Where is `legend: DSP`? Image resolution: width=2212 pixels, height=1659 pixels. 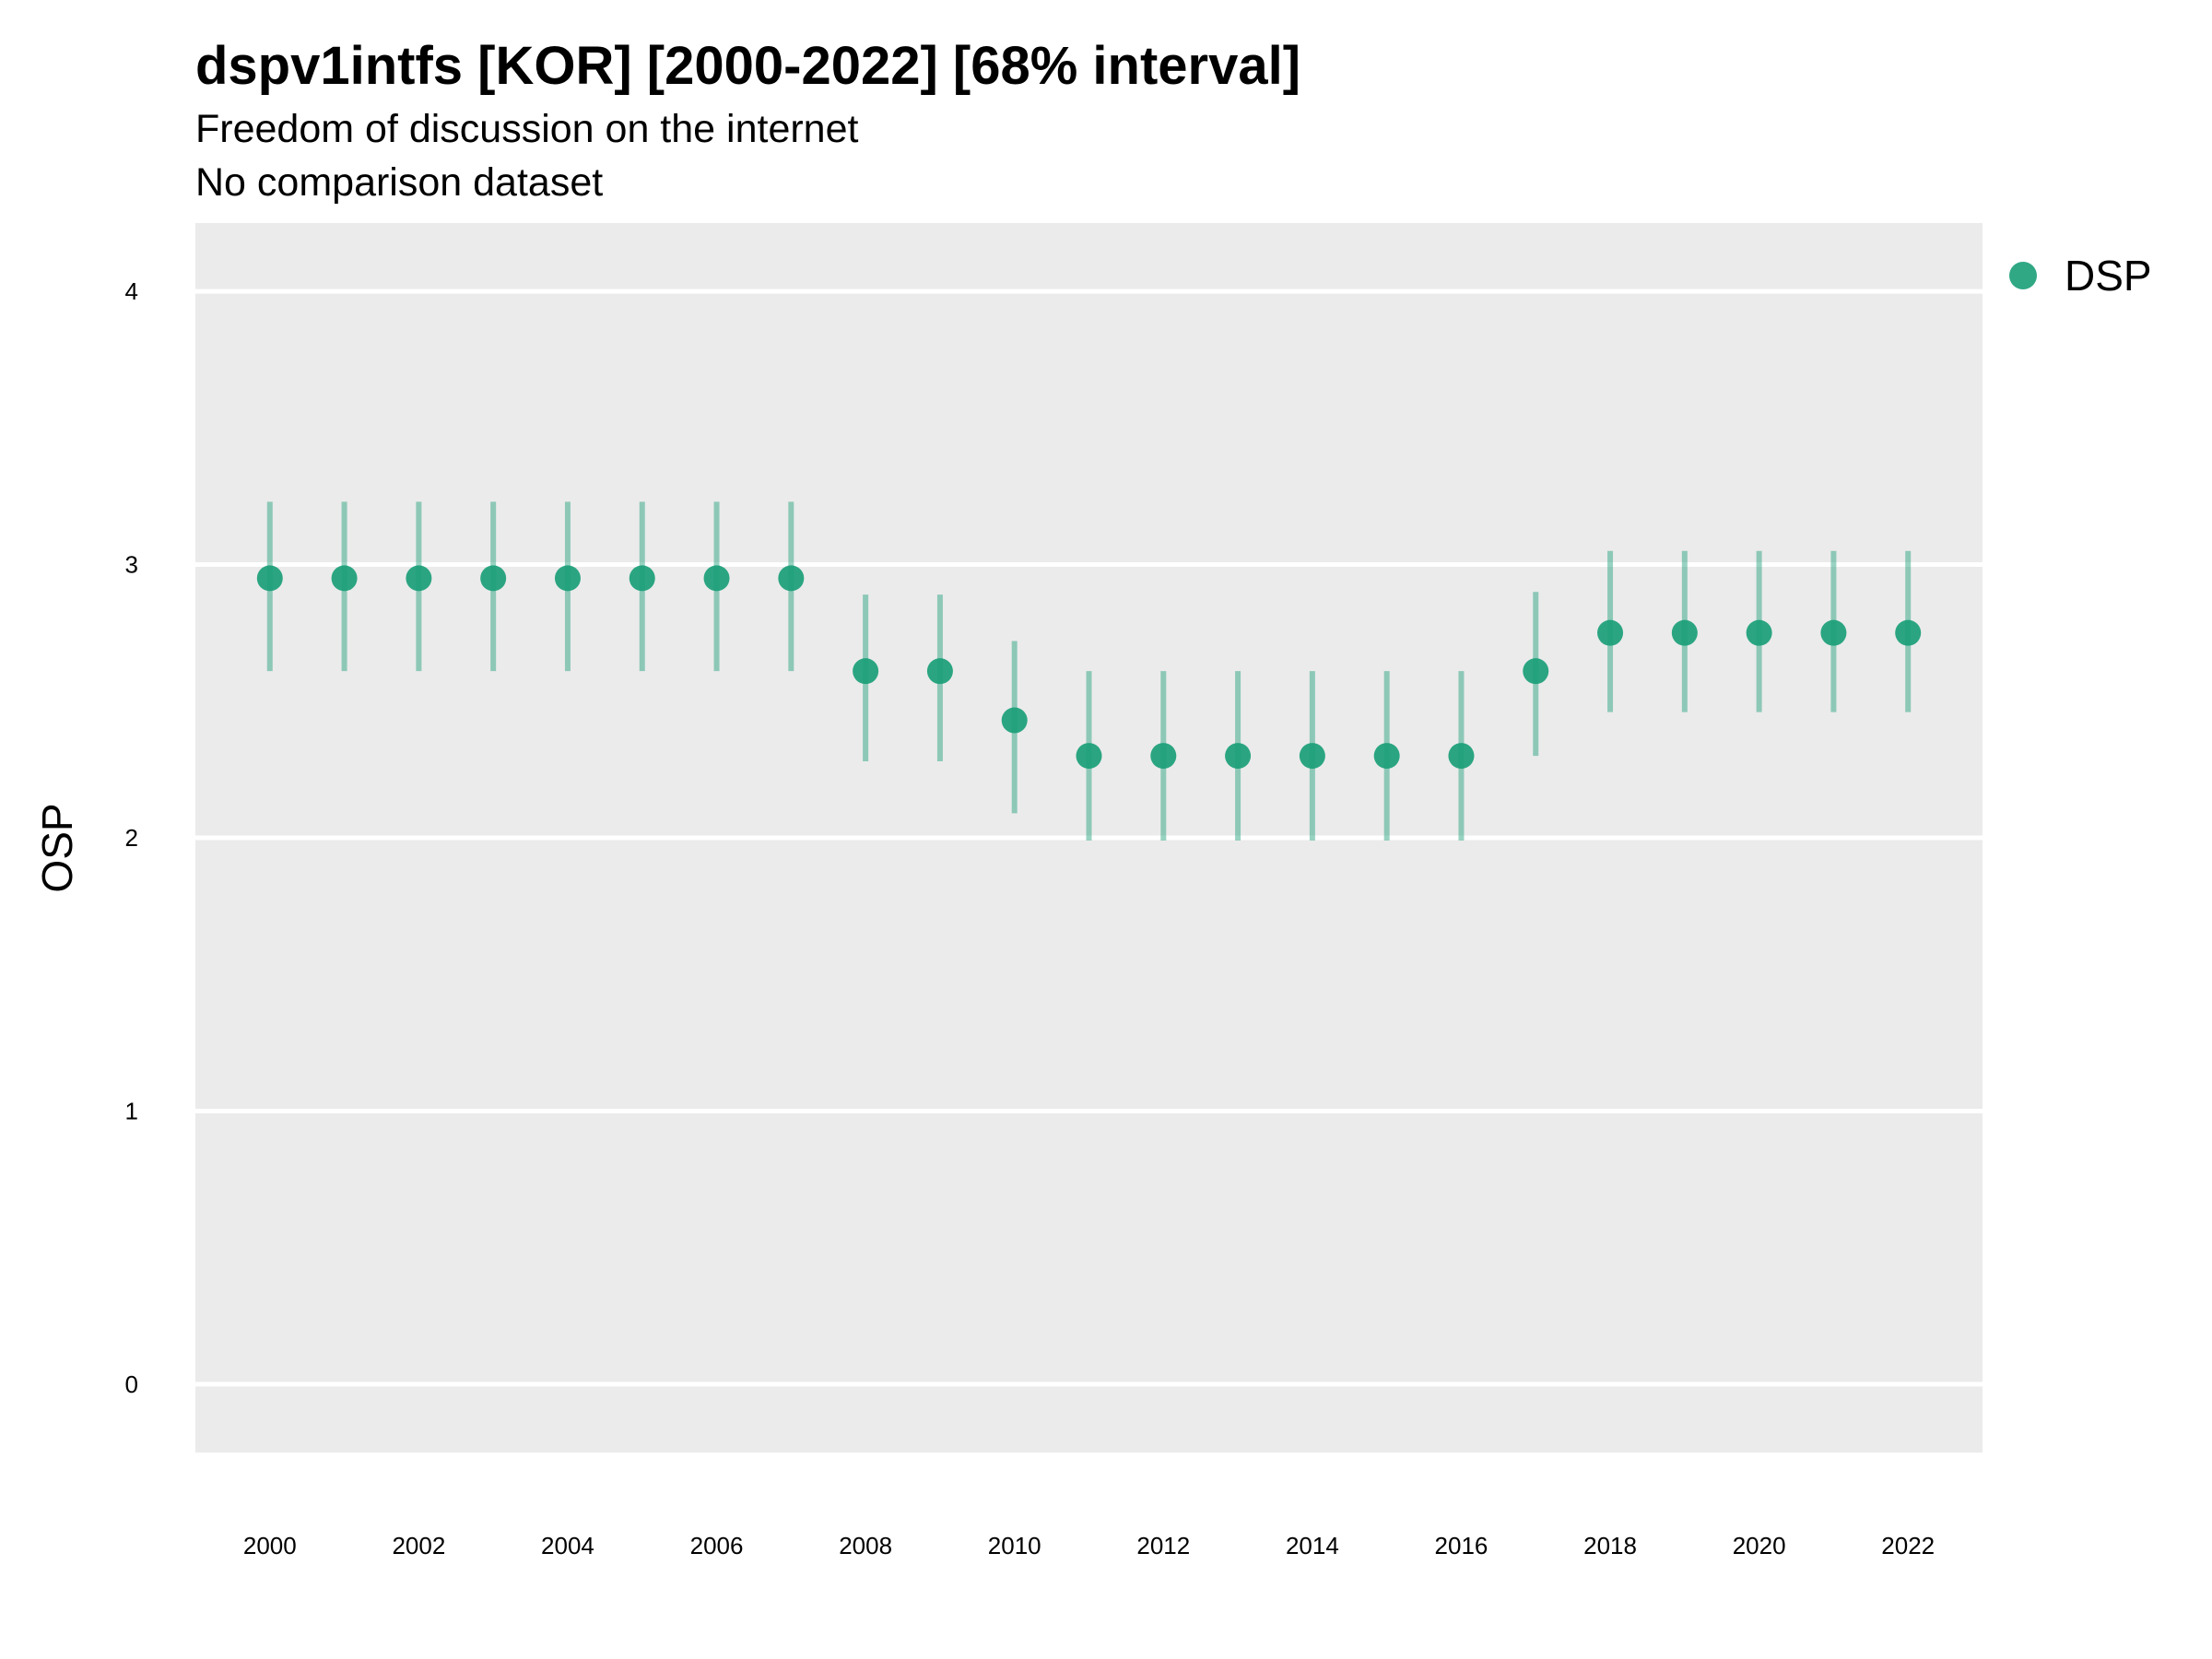
legend: DSP is located at coordinates (2080, 275).